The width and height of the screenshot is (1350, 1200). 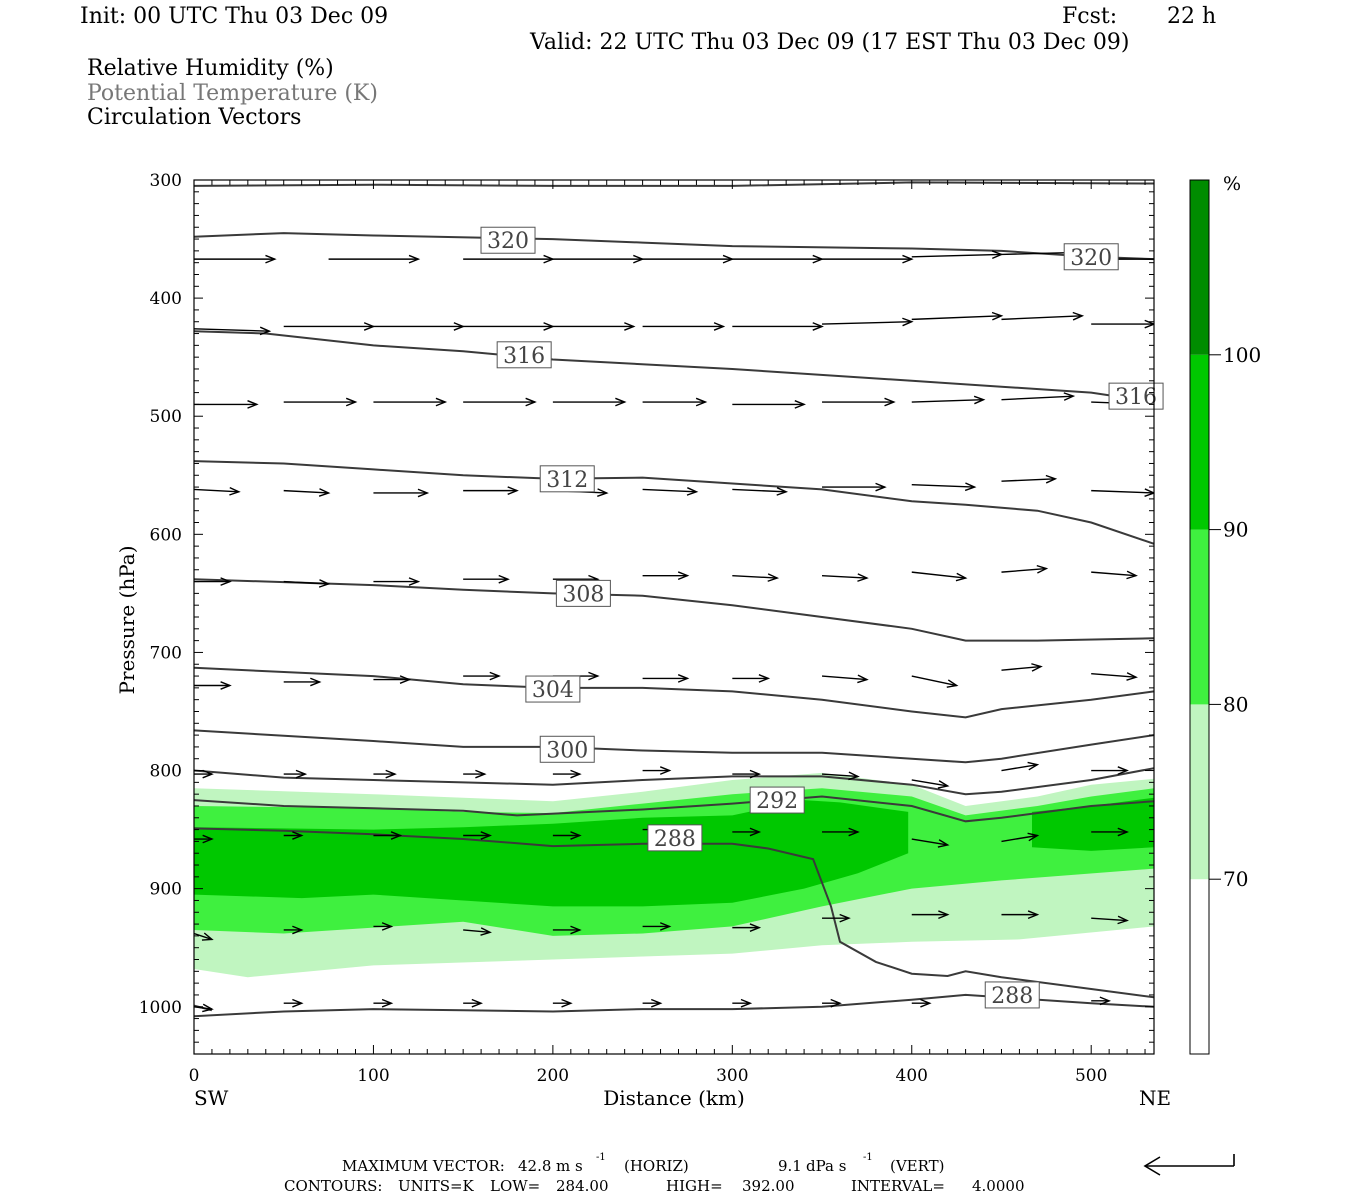 What do you see at coordinates (211, 1098) in the screenshot?
I see `x-endpoint-sw: SW` at bounding box center [211, 1098].